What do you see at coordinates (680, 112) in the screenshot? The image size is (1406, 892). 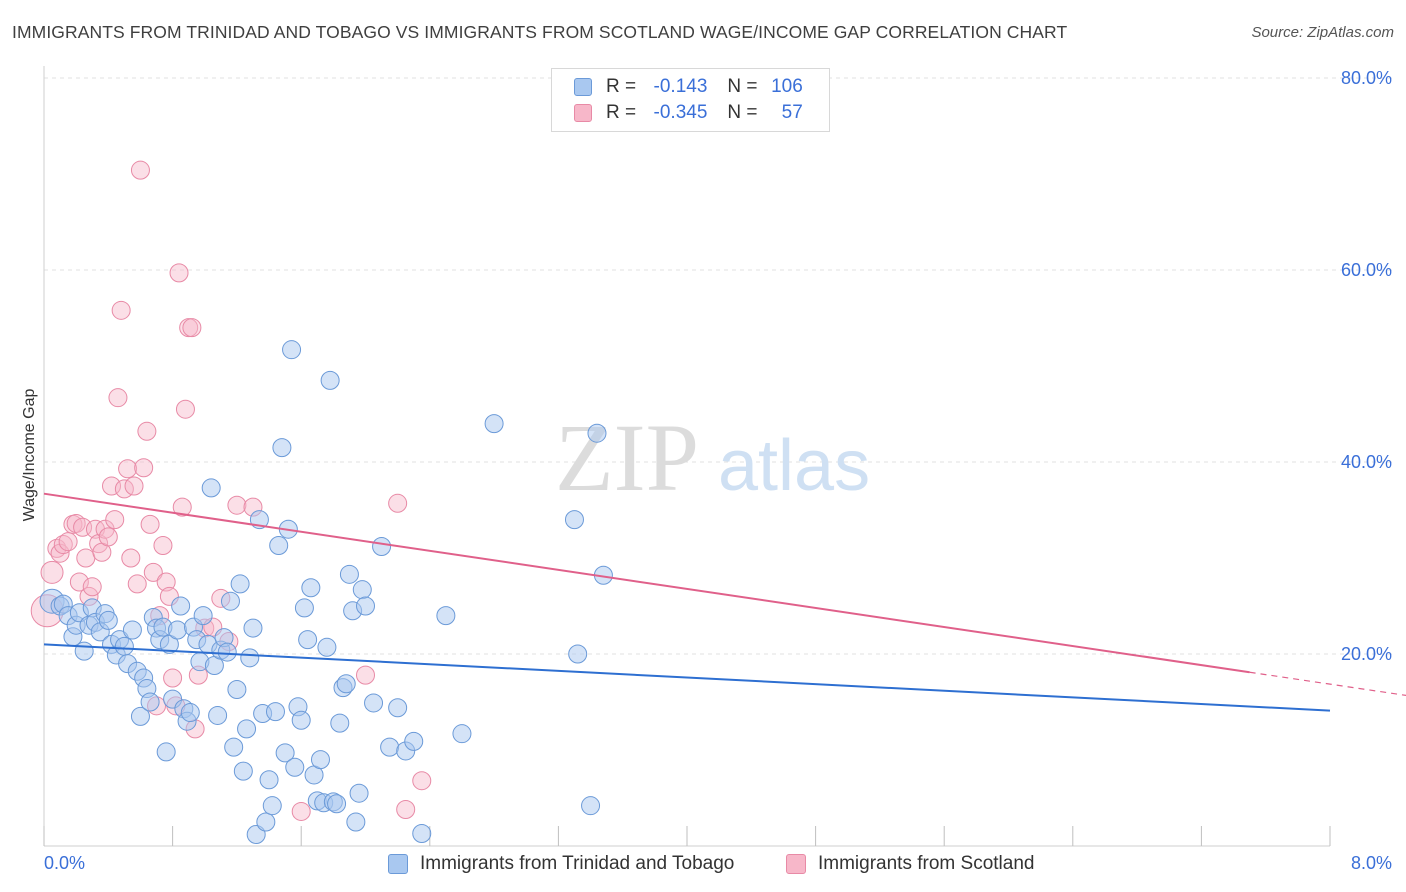 I see `legend-r-value: -0.345` at bounding box center [680, 112].